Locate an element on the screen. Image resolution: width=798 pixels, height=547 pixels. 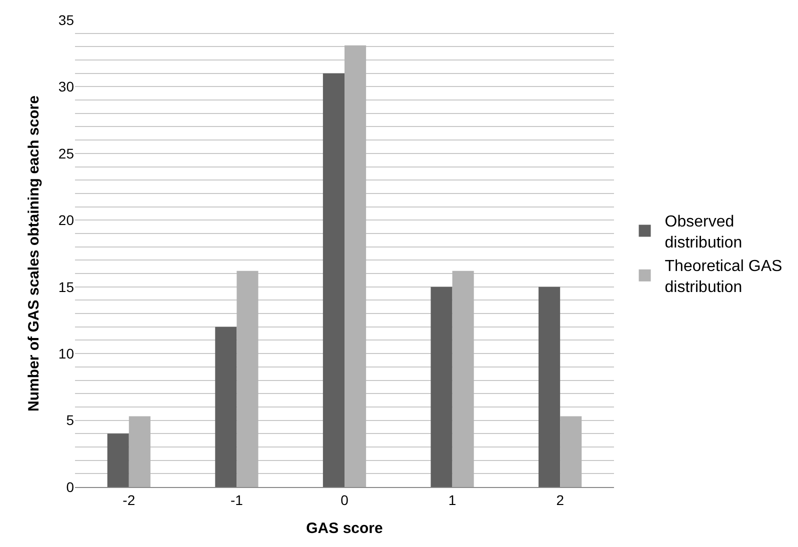
y-axis-title: Number of GAS scales obtaining each score is located at coordinates (34, 254).